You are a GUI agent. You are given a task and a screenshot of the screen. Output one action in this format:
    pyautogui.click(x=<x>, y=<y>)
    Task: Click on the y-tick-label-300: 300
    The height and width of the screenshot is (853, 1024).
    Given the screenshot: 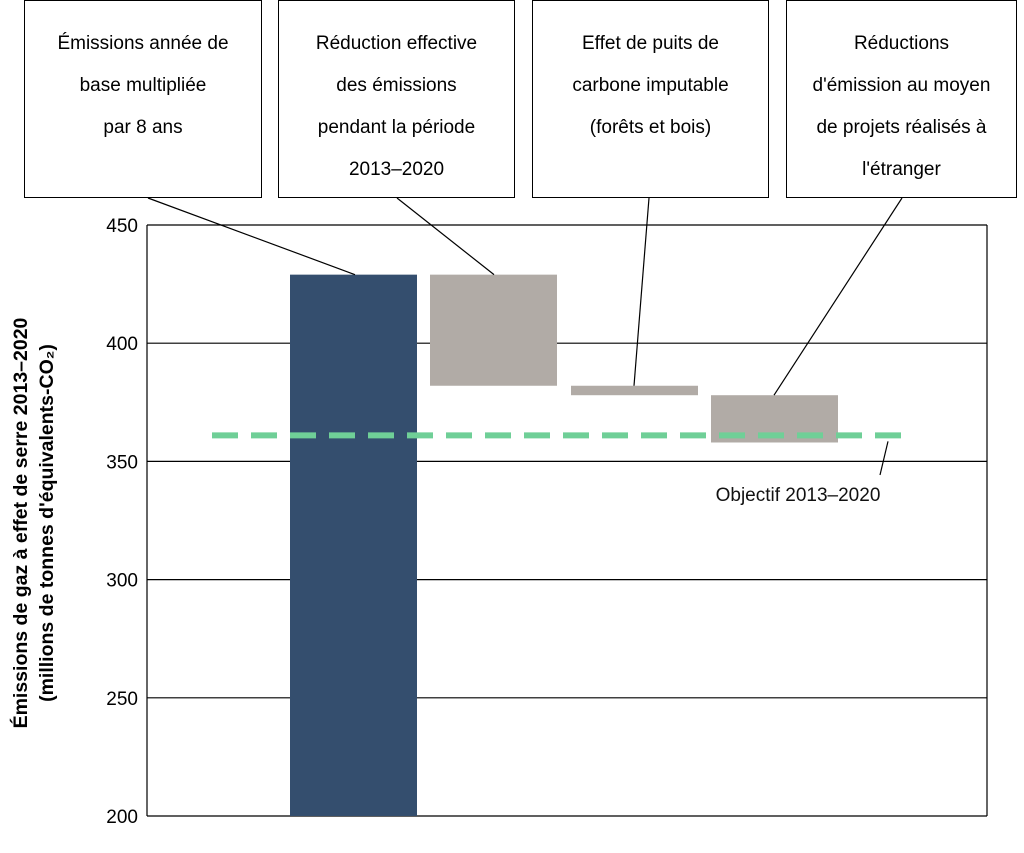 What is the action you would take?
    pyautogui.click(x=122, y=581)
    